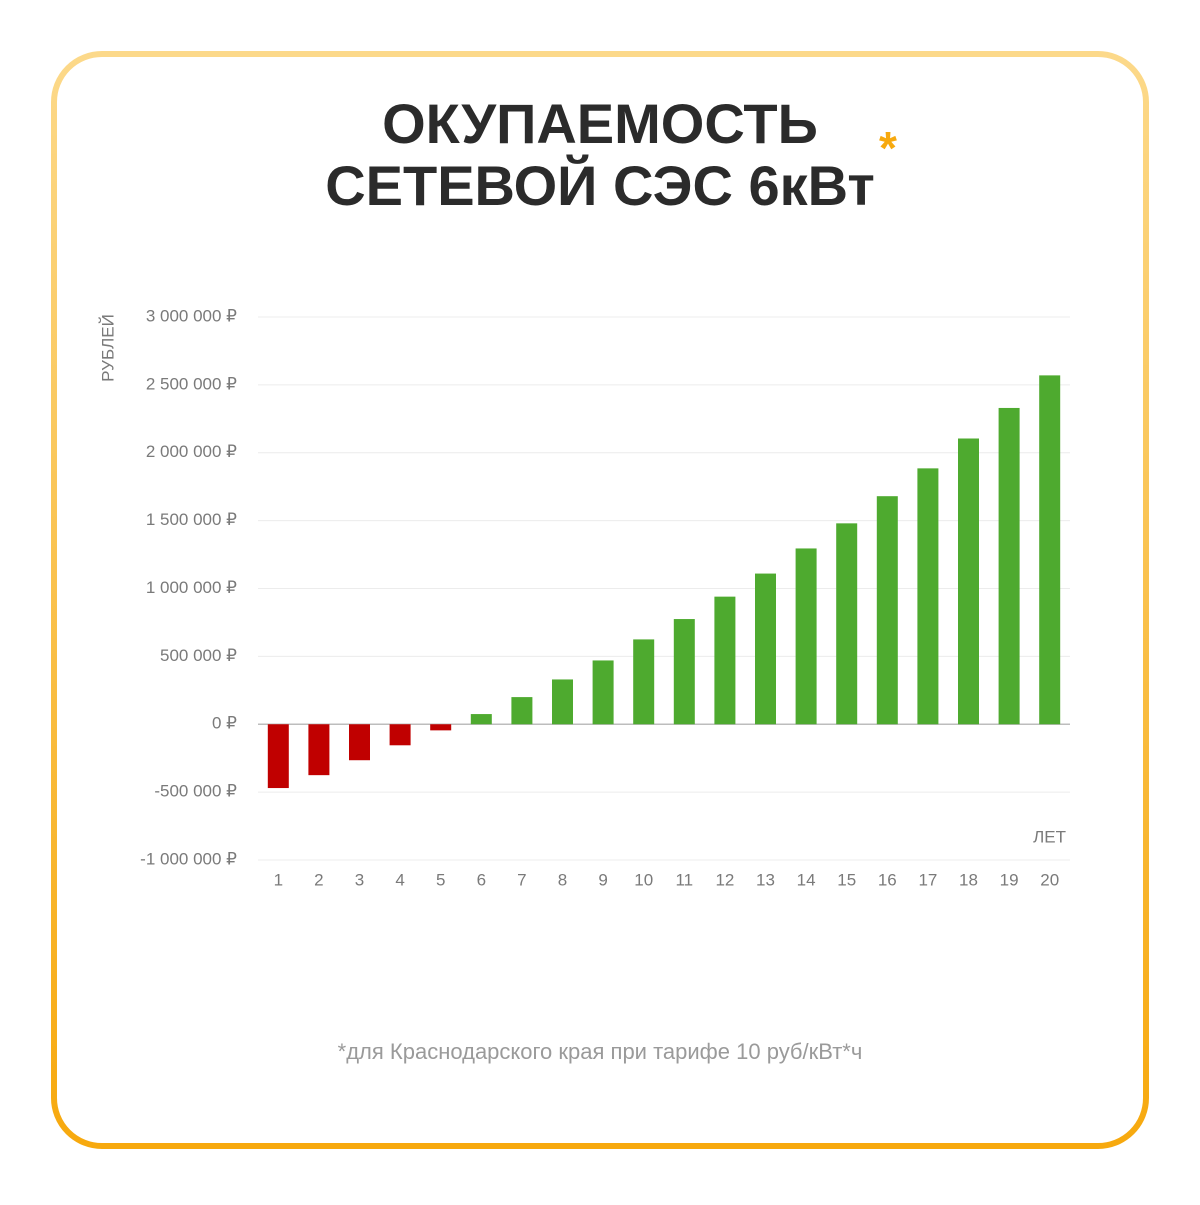  I want to click on y-tick-label: 0 ₽, so click(224, 723).